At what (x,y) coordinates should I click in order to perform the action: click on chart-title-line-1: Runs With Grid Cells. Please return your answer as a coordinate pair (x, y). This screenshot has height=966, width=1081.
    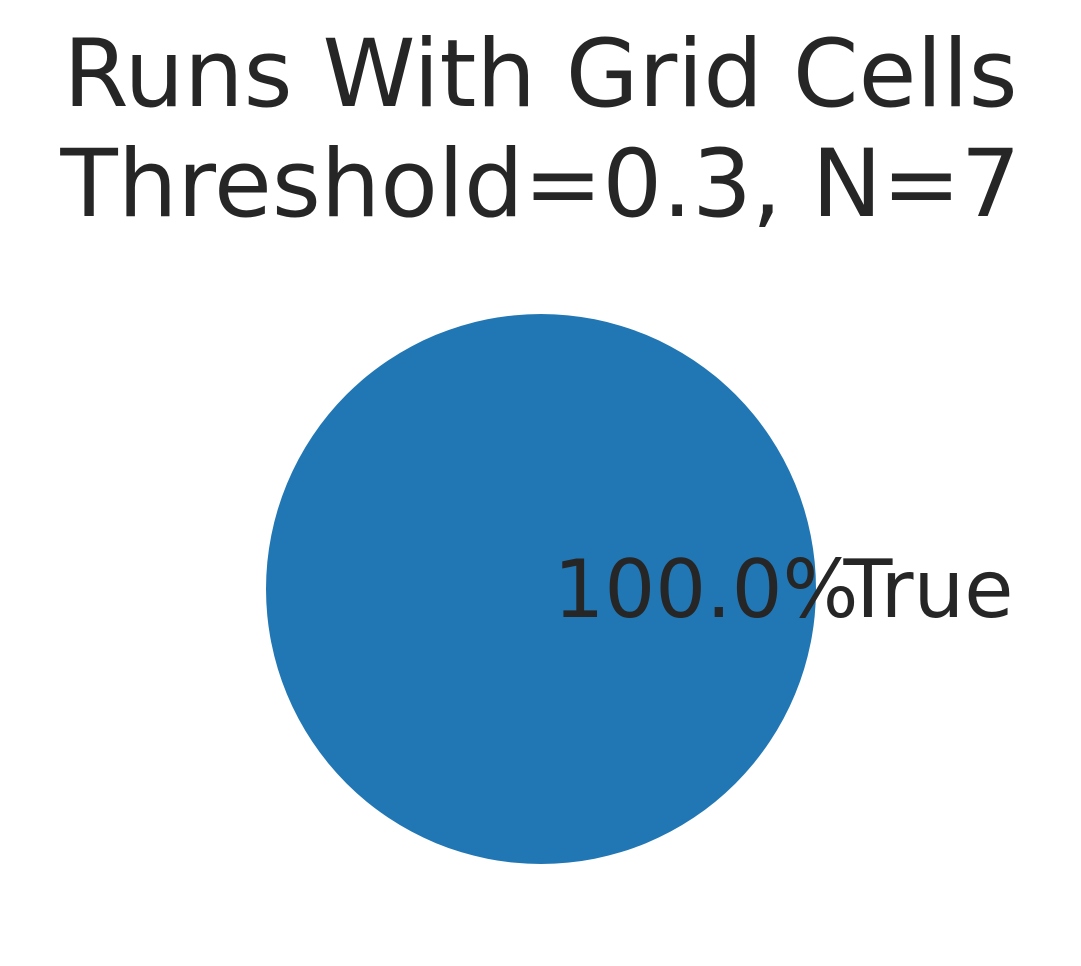
    Looking at the image, I should click on (540, 74).